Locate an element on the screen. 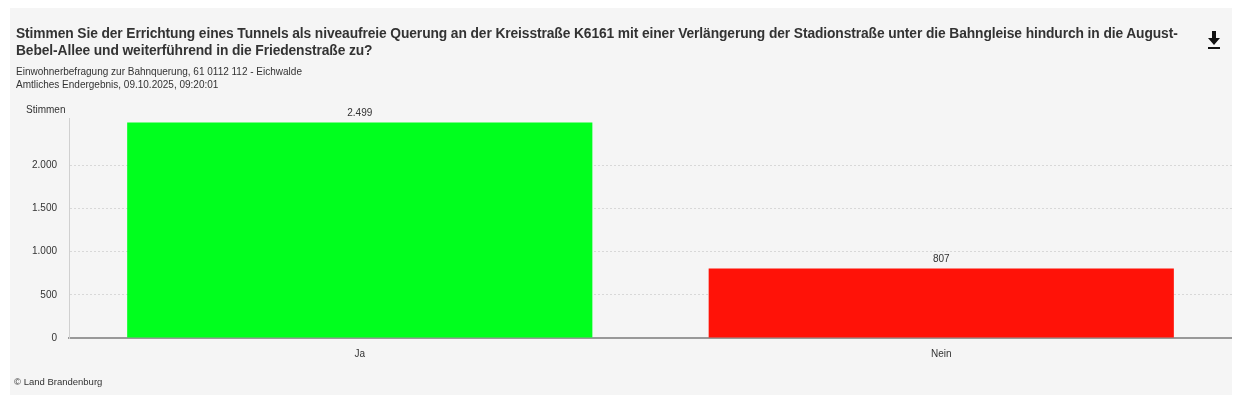 The image size is (1242, 400). data-label: 807 is located at coordinates (941, 259).